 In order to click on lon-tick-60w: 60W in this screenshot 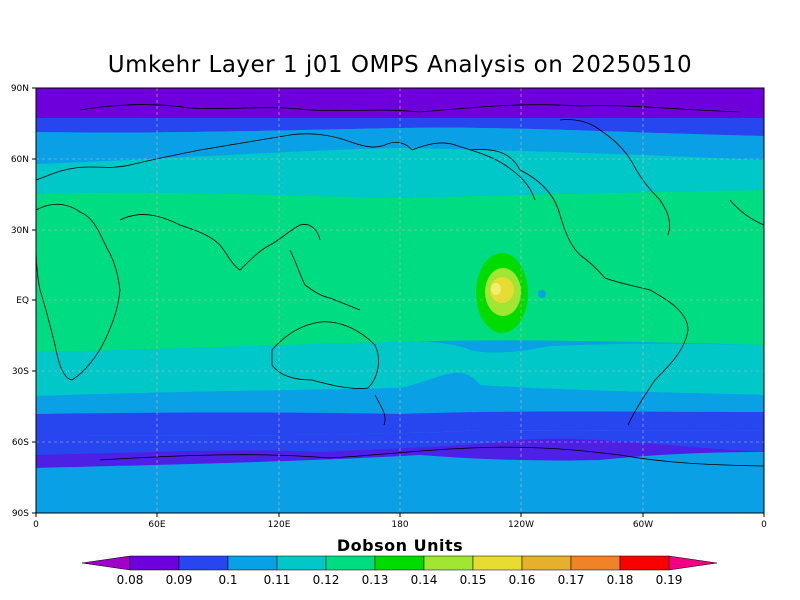, I will do `click(643, 525)`.